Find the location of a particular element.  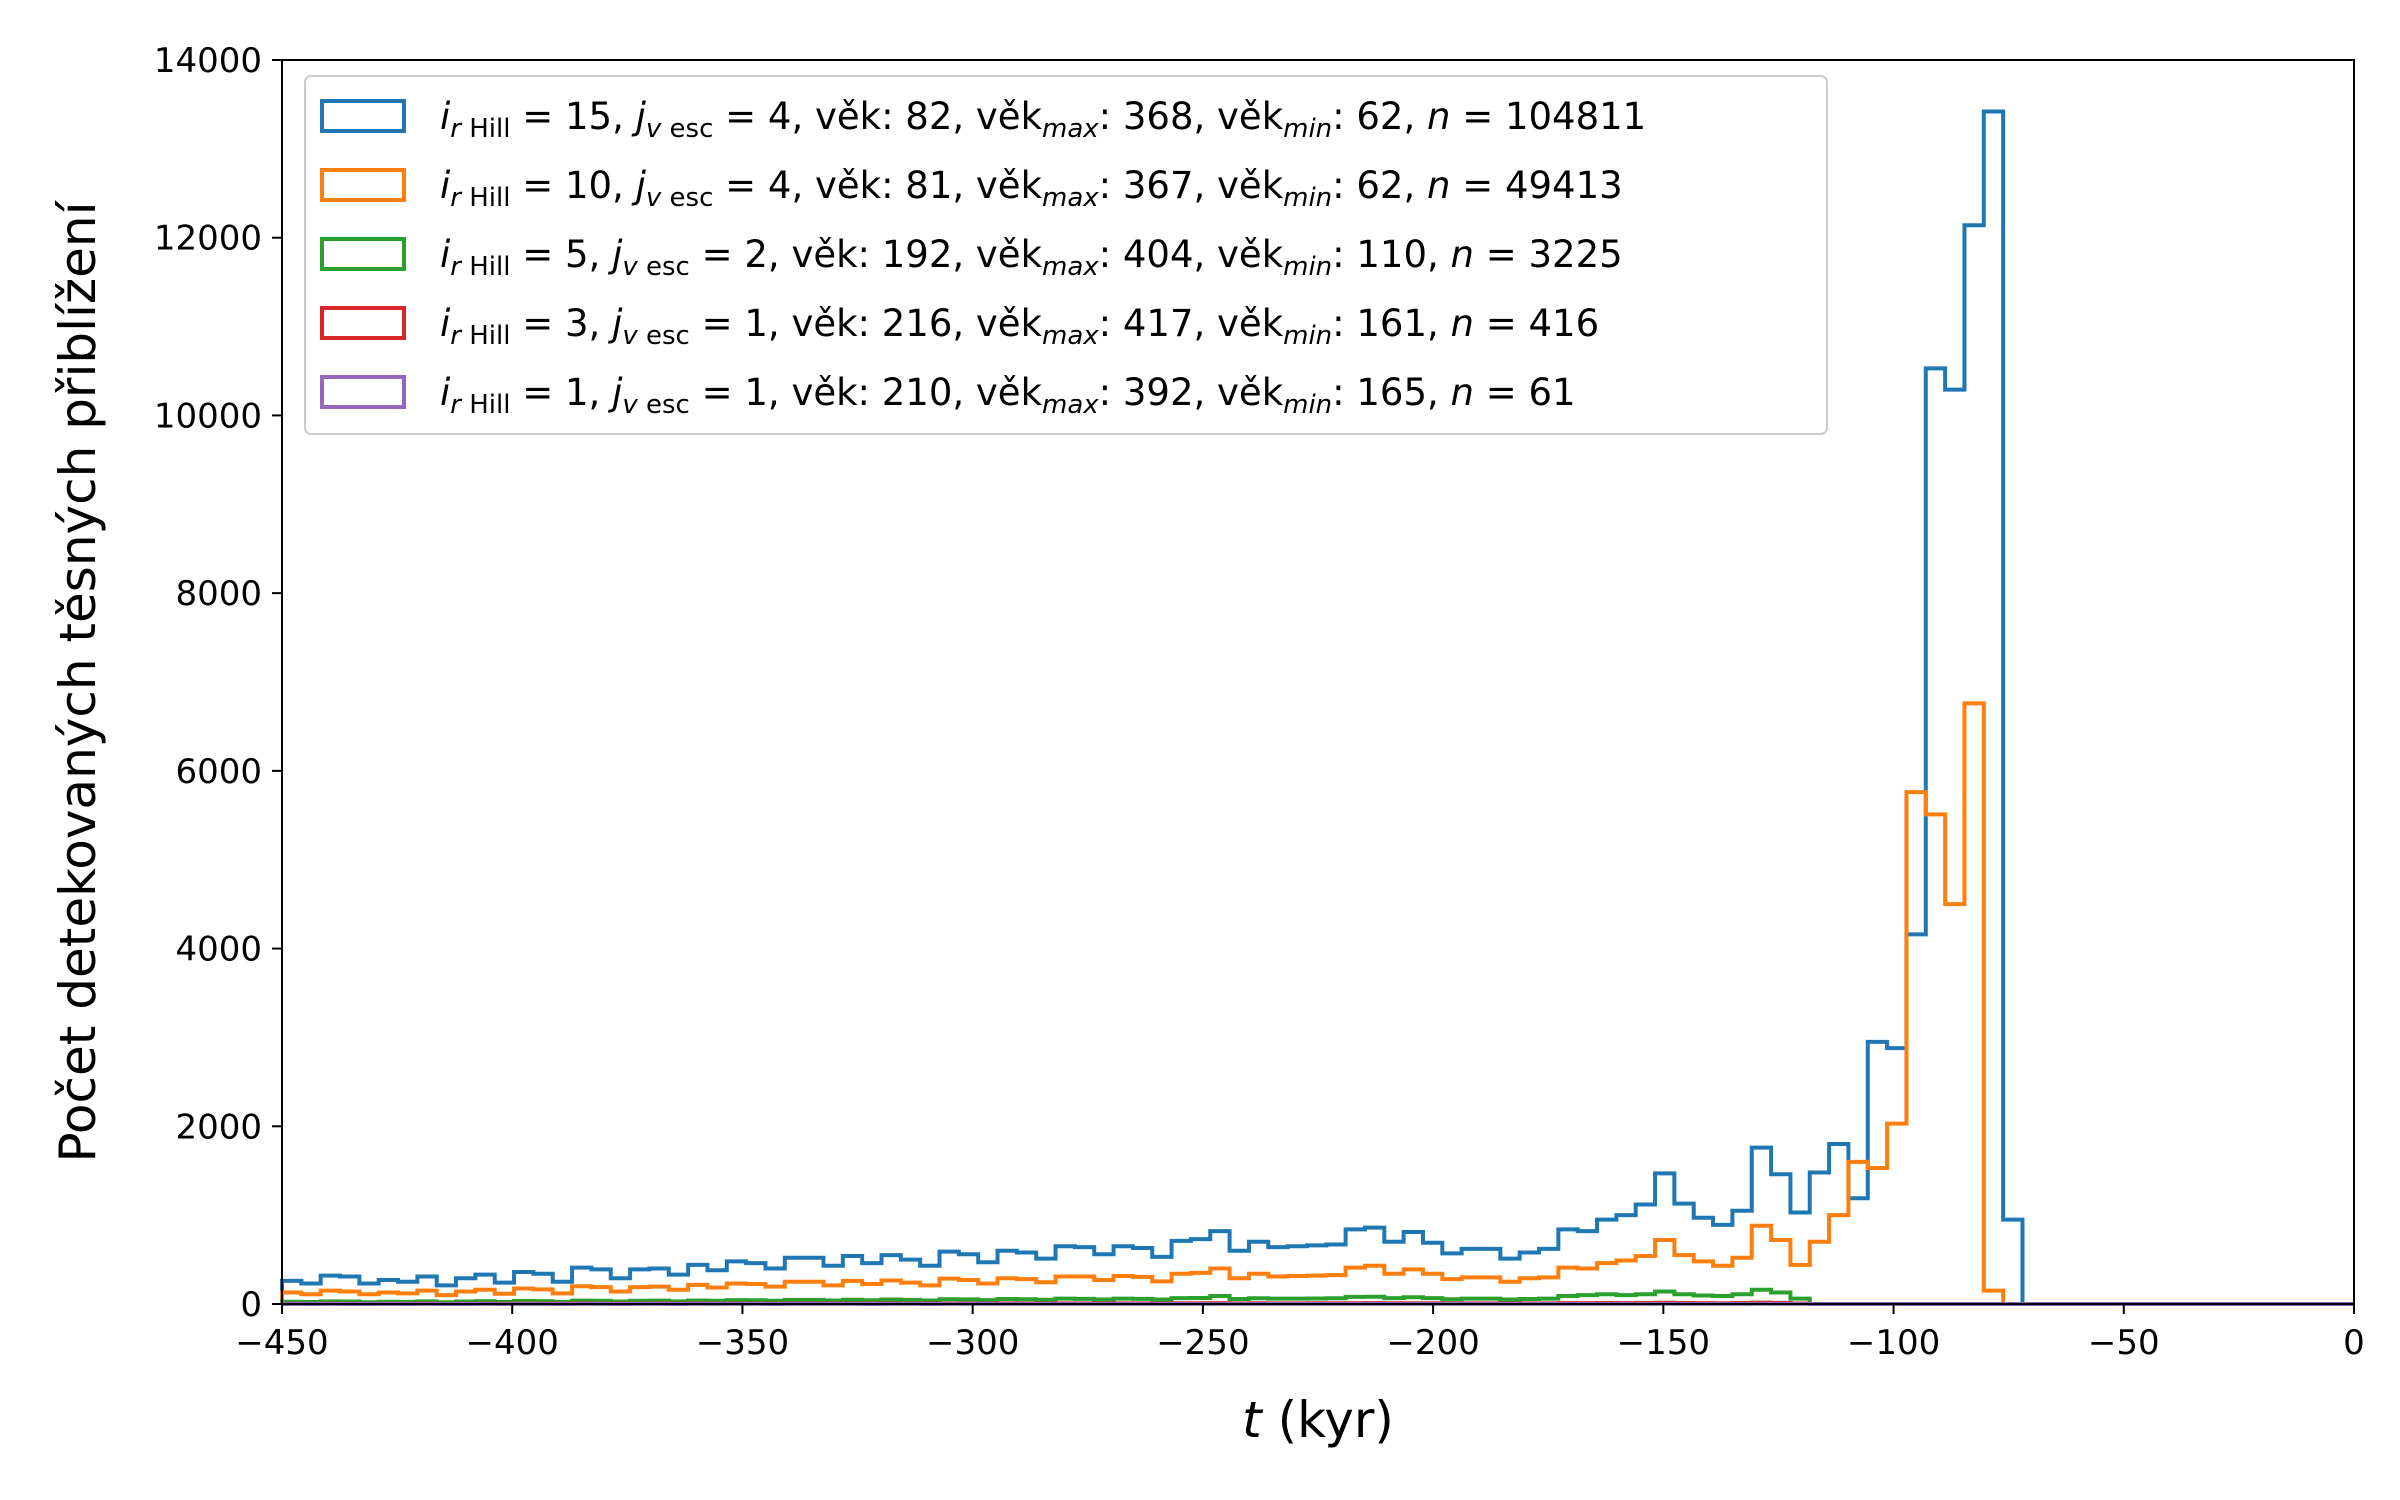

y-tick-label: 6000 is located at coordinates (218, 772).